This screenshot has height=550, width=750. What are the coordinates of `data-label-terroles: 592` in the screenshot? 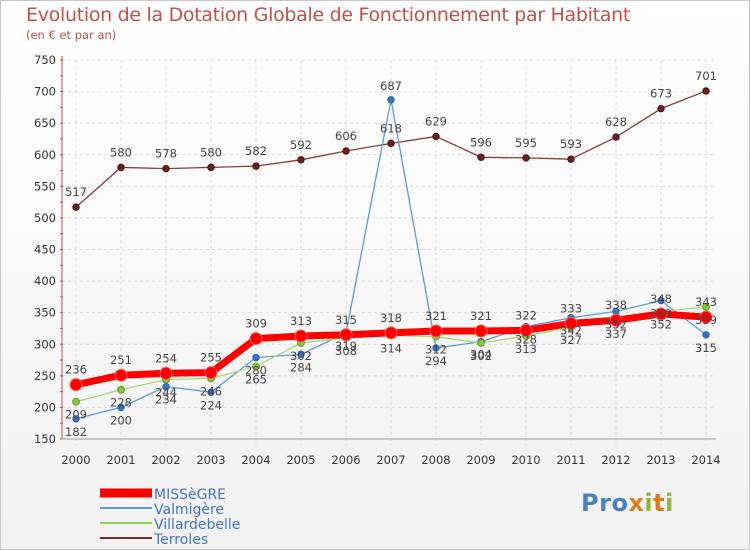 It's located at (301, 145).